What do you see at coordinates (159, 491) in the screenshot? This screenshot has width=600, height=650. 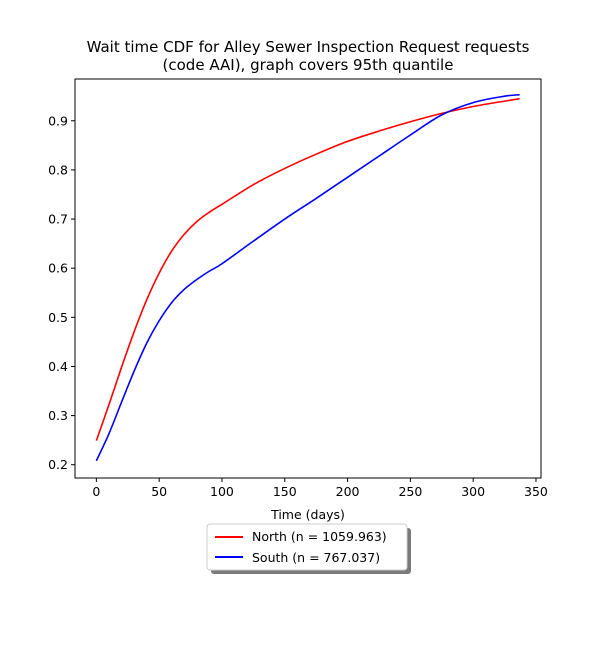 I see `x-tick-label: 50` at bounding box center [159, 491].